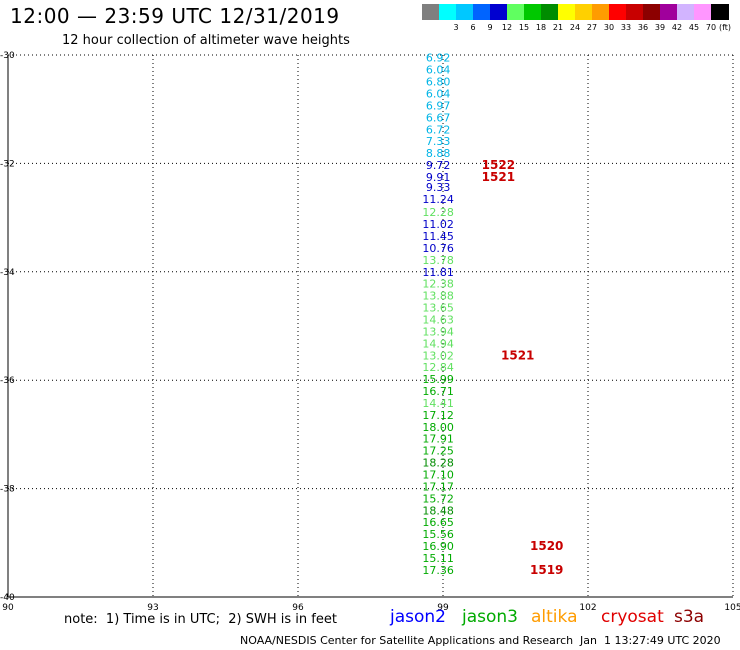 This screenshot has height=650, width=740. Describe the element at coordinates (438, 427) in the screenshot. I see `wave-height-label: 18.00` at that location.